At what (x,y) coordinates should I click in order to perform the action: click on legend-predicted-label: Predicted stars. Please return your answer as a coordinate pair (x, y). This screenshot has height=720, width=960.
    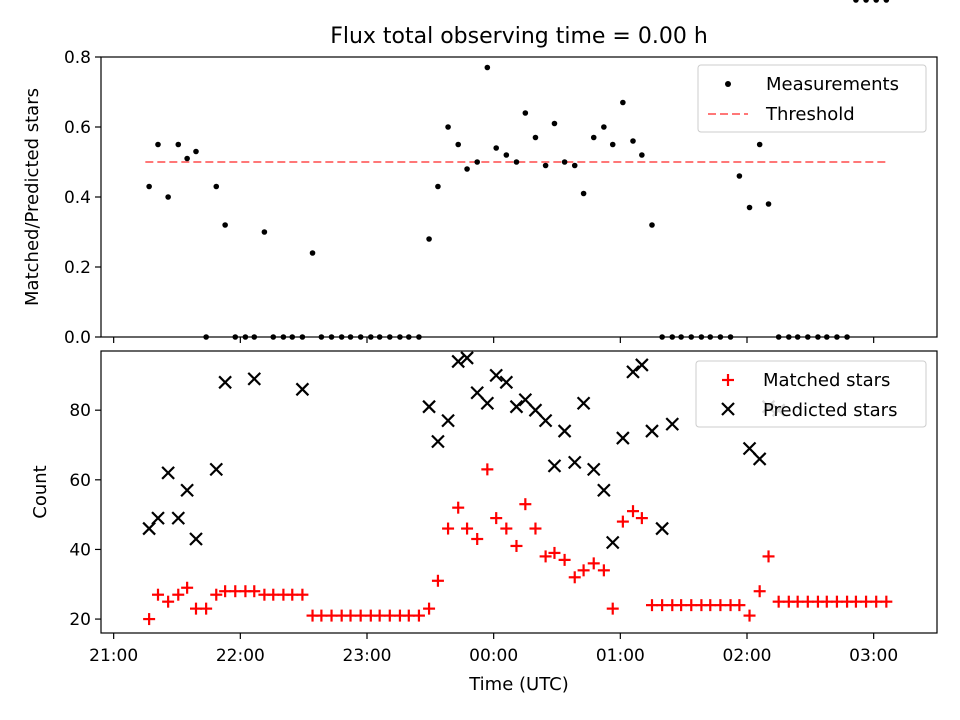
    Looking at the image, I should click on (830, 410).